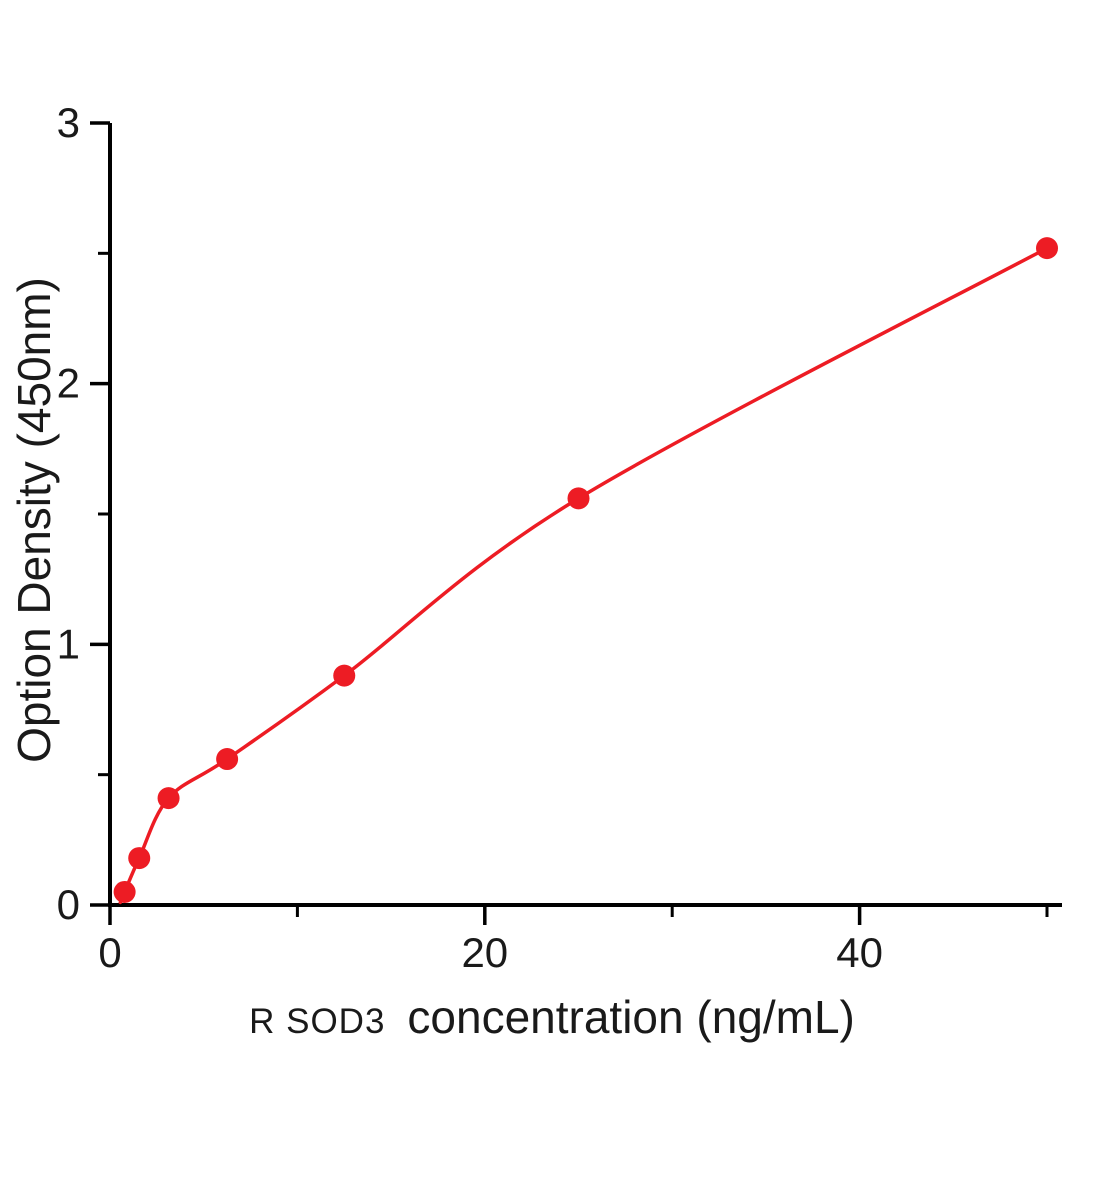 Image resolution: width=1104 pixels, height=1200 pixels. What do you see at coordinates (68, 643) in the screenshot?
I see `y-tick-label: 1` at bounding box center [68, 643].